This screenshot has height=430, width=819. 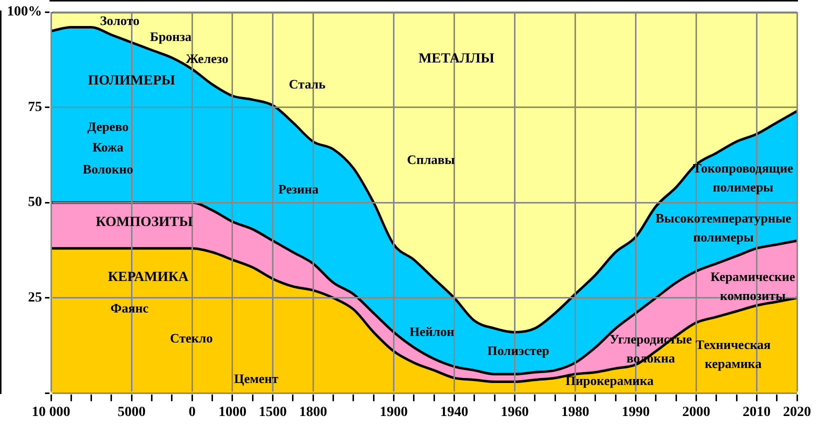 What do you see at coordinates (454, 412) in the screenshot?
I see `x-tick-label: 1940` at bounding box center [454, 412].